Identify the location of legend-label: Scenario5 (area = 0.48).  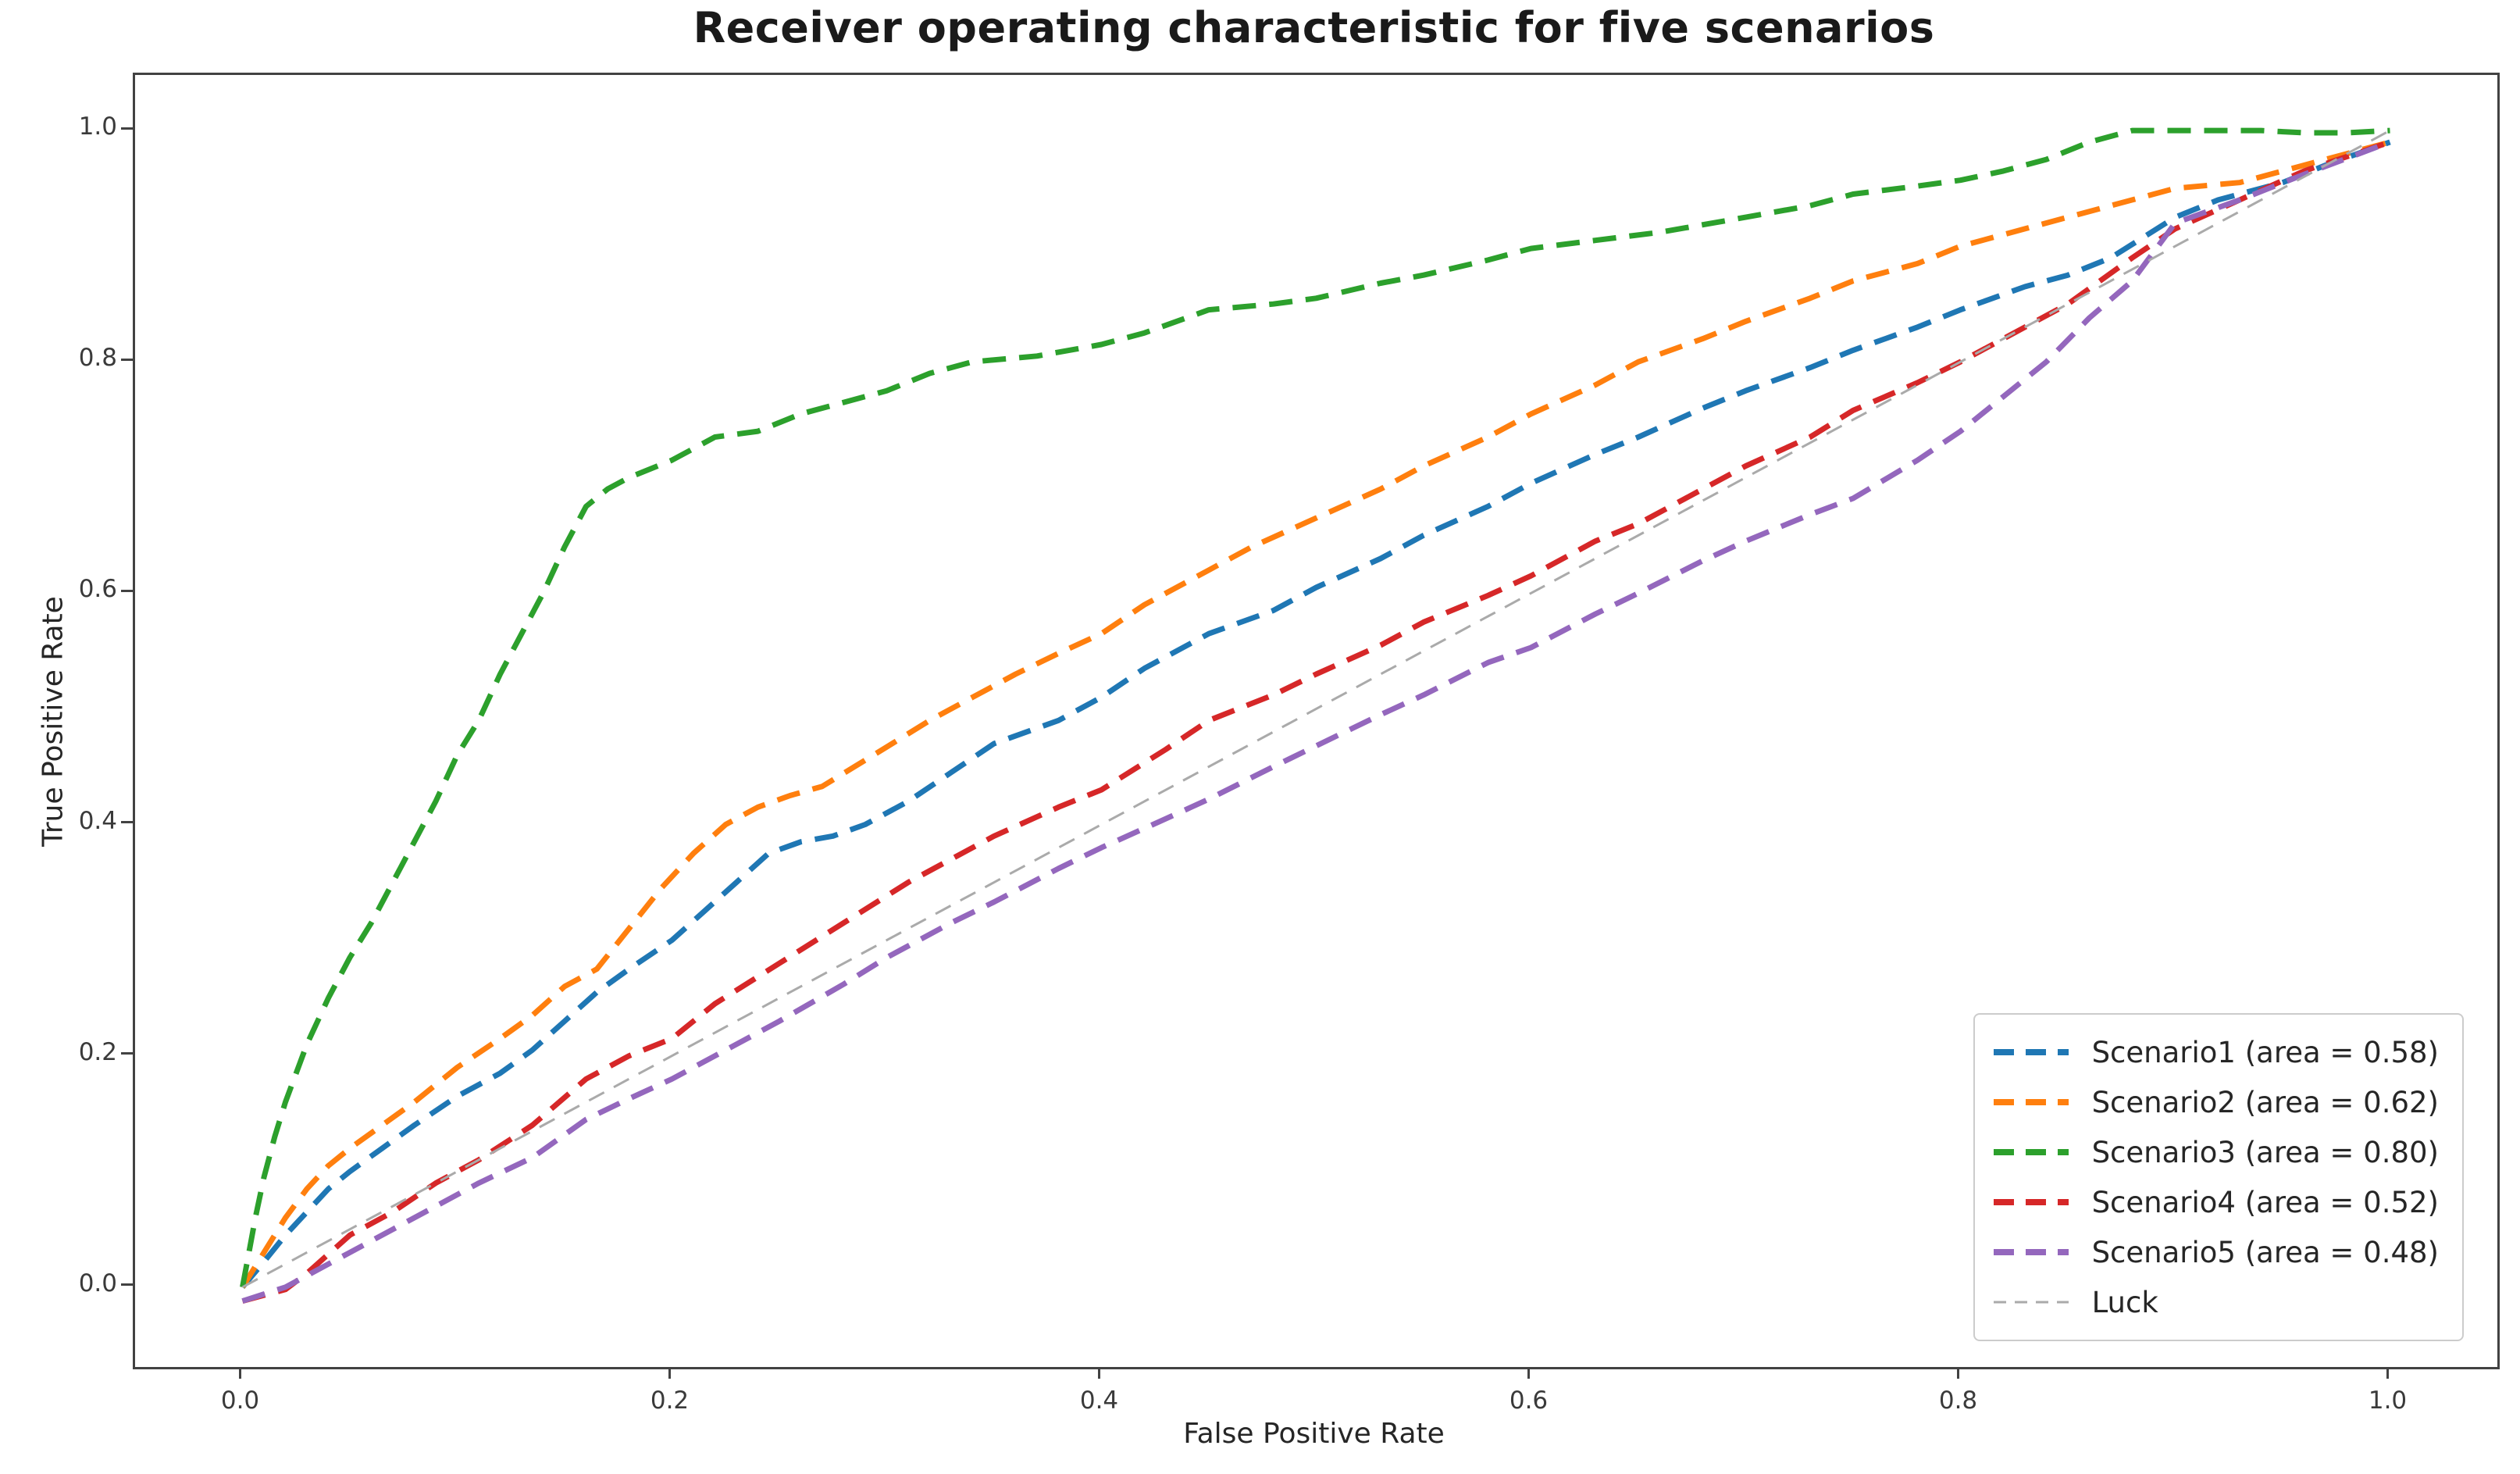
(2265, 1252).